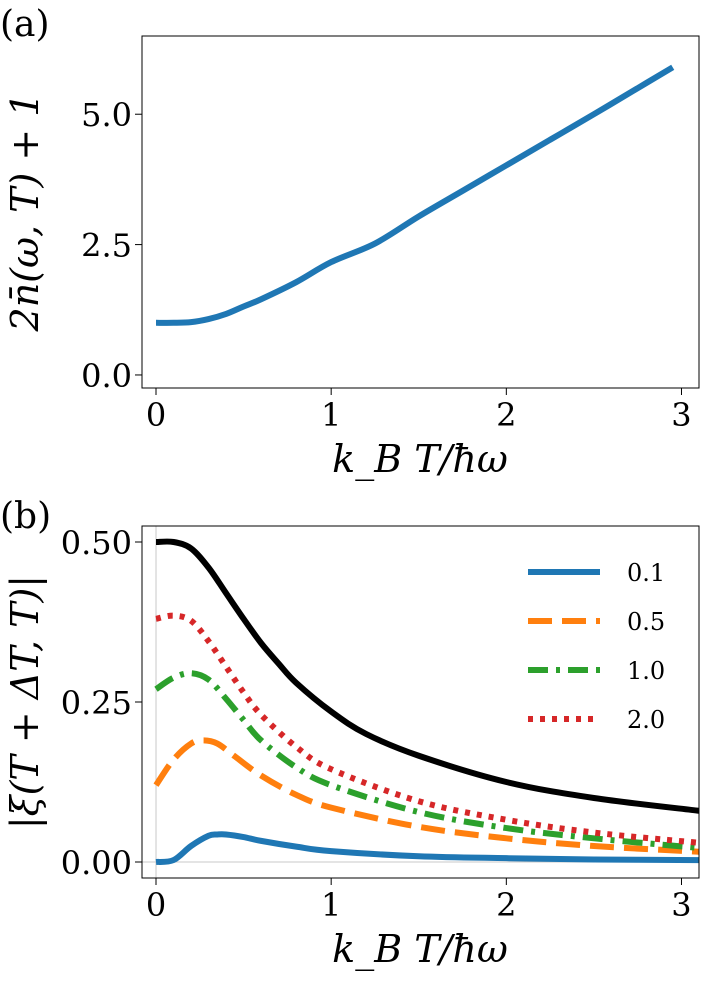 The width and height of the screenshot is (706, 988). Describe the element at coordinates (331, 415) in the screenshot. I see `panel-a-x-tick-label: 1` at that location.